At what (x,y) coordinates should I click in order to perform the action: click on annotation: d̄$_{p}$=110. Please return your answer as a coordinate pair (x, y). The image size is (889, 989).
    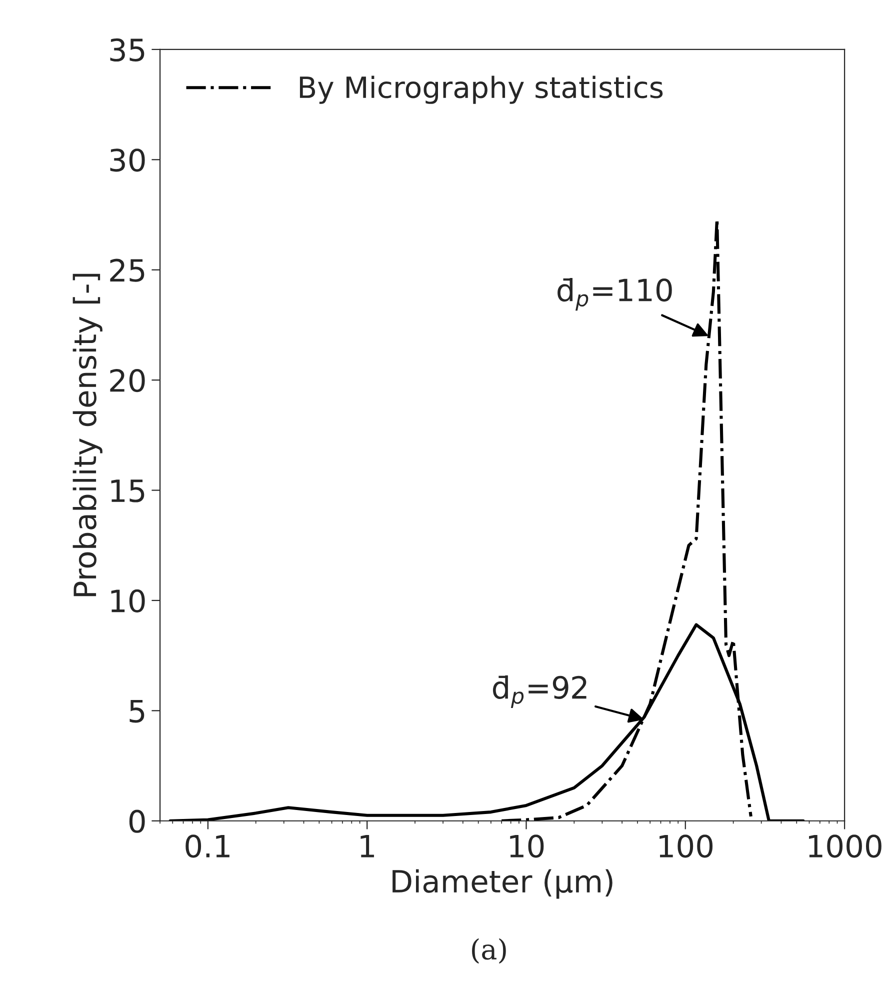
    Looking at the image, I should click on (615, 294).